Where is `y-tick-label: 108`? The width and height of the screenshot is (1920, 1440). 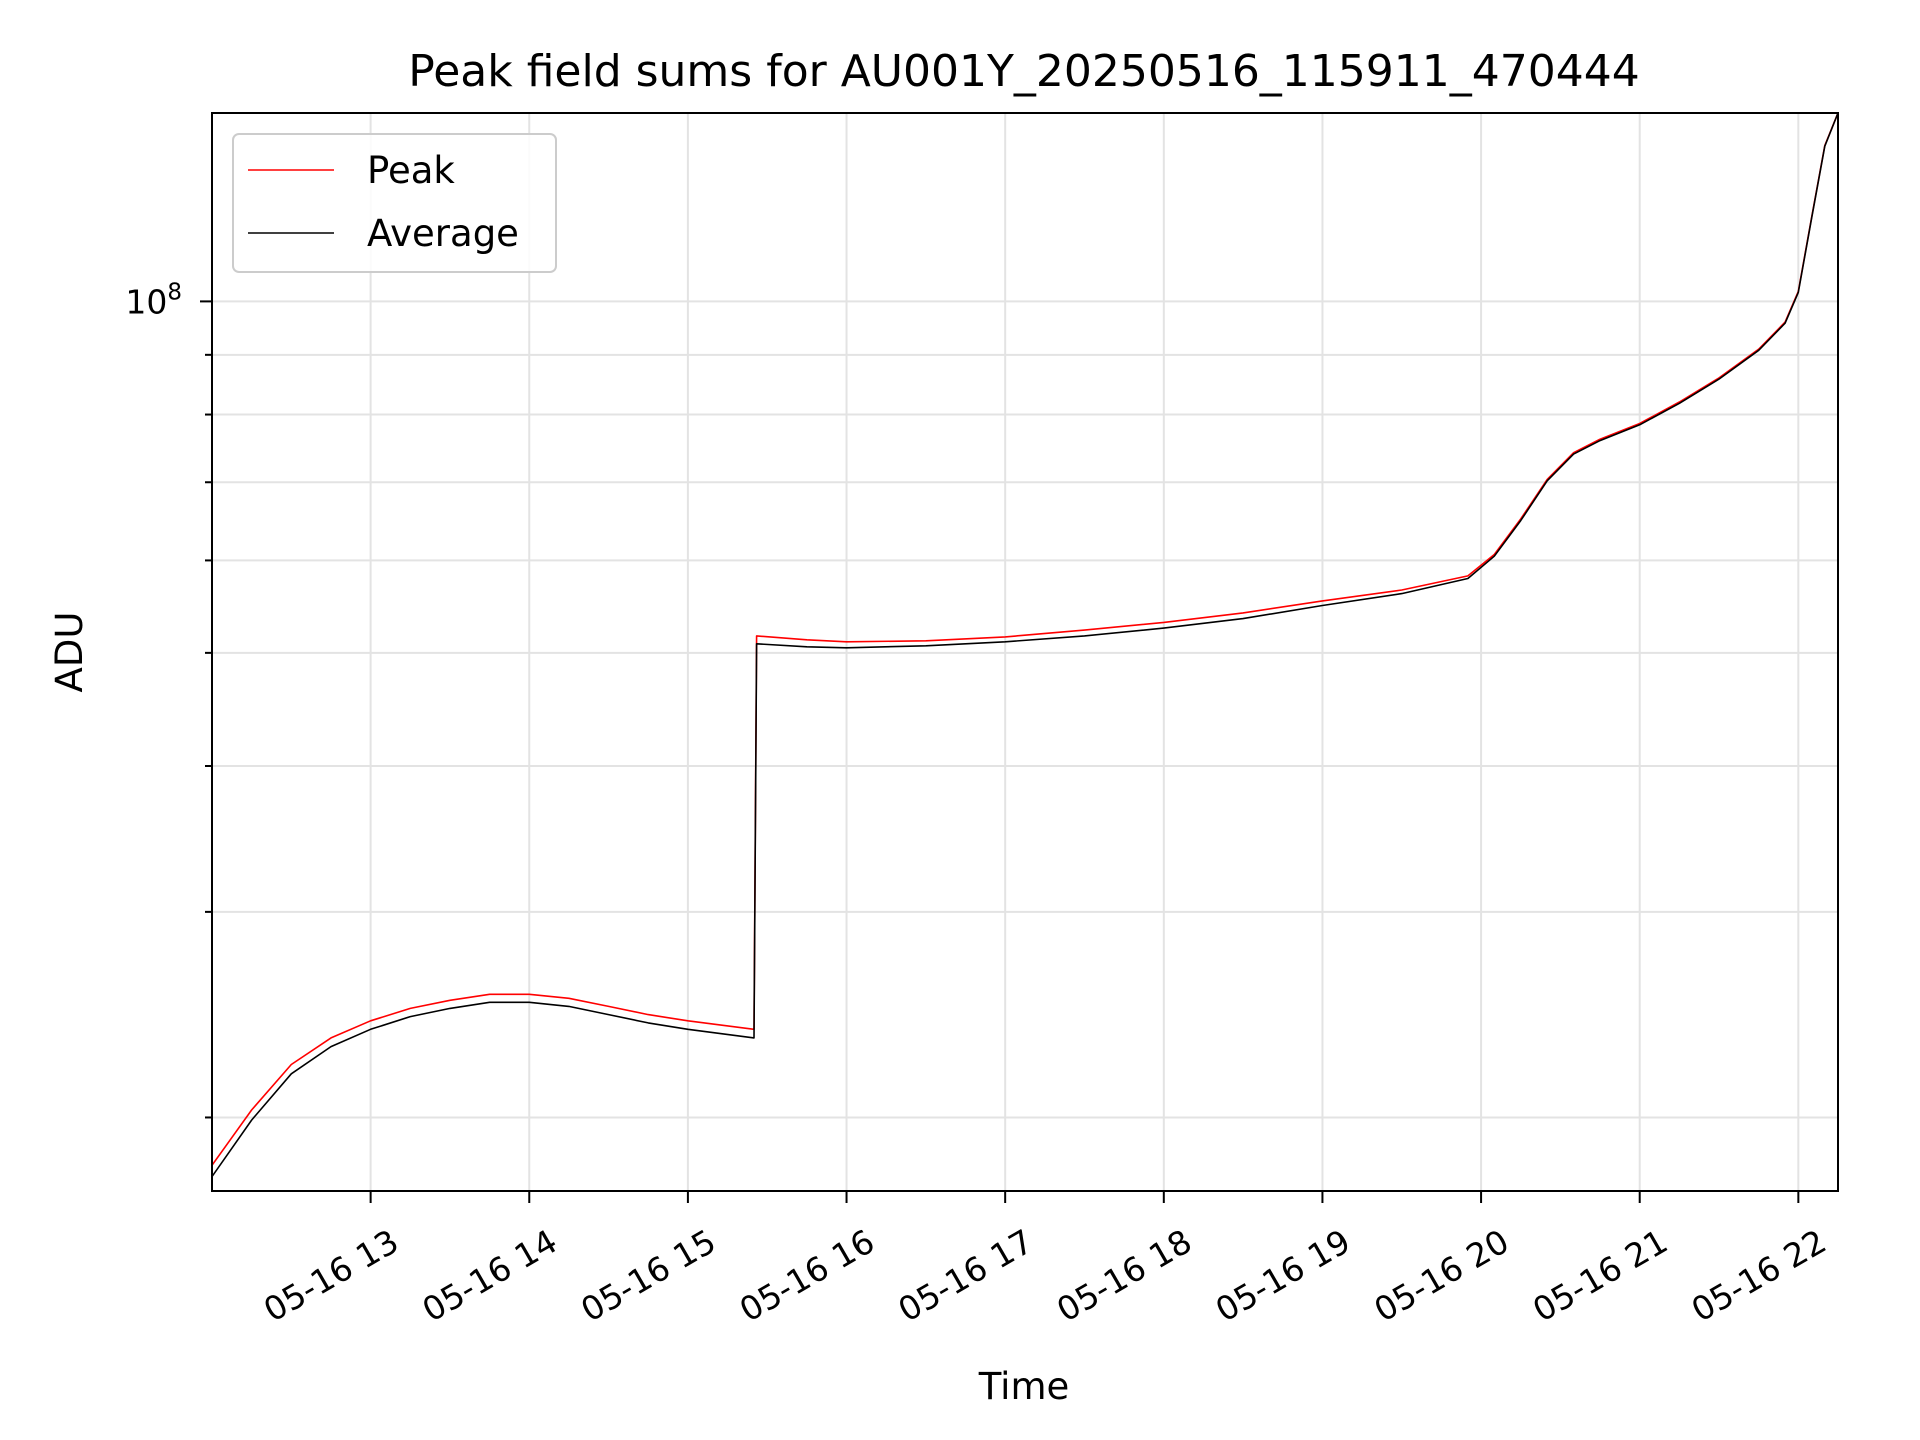
y-tick-label: 108 is located at coordinates (153, 300).